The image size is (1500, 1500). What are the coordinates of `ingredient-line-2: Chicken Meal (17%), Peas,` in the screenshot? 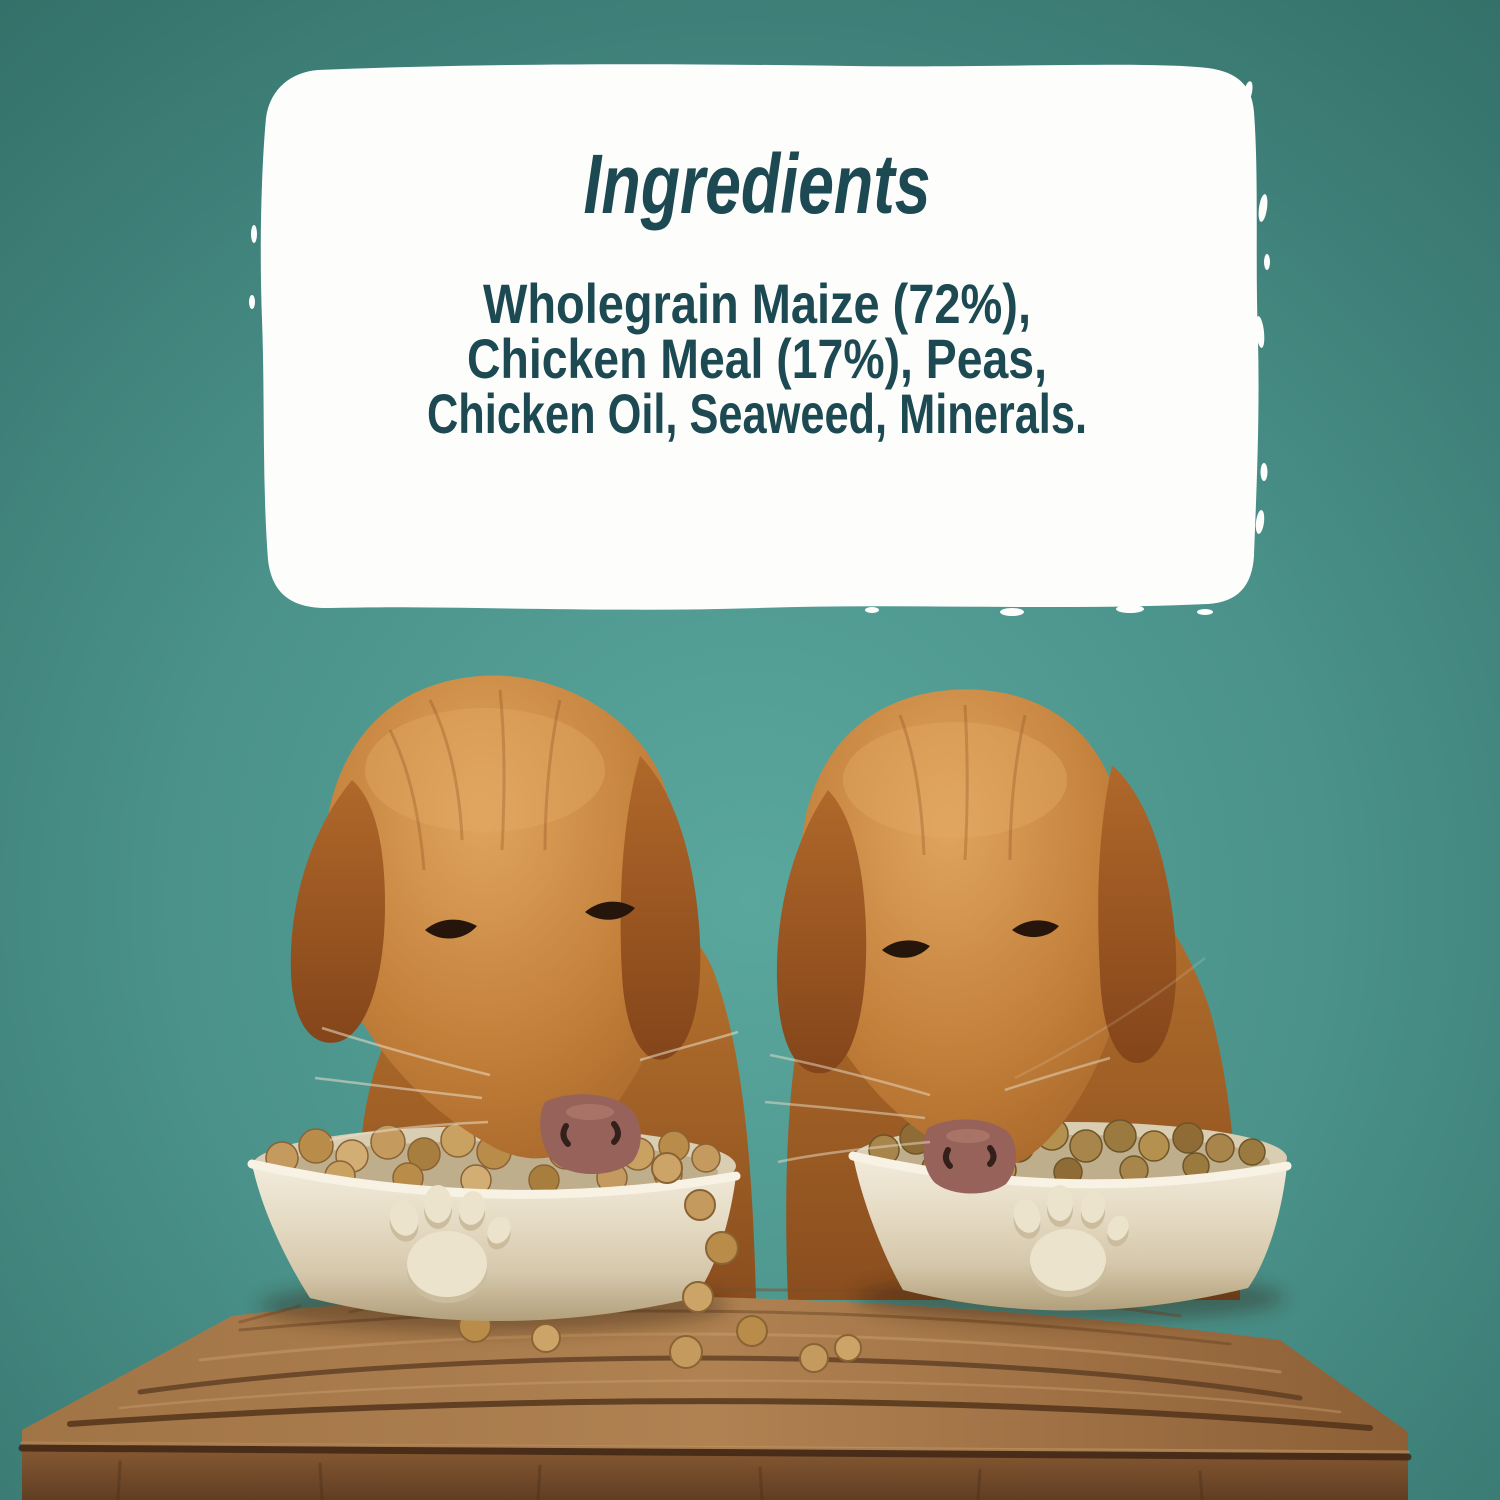 It's located at (757, 358).